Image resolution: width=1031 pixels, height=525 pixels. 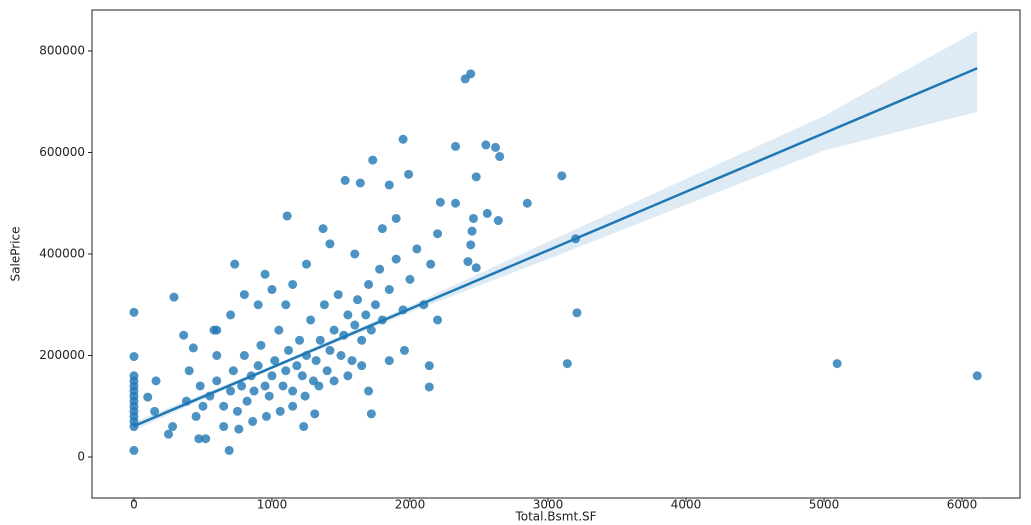 I want to click on x-tick-label: 5000, so click(x=824, y=505).